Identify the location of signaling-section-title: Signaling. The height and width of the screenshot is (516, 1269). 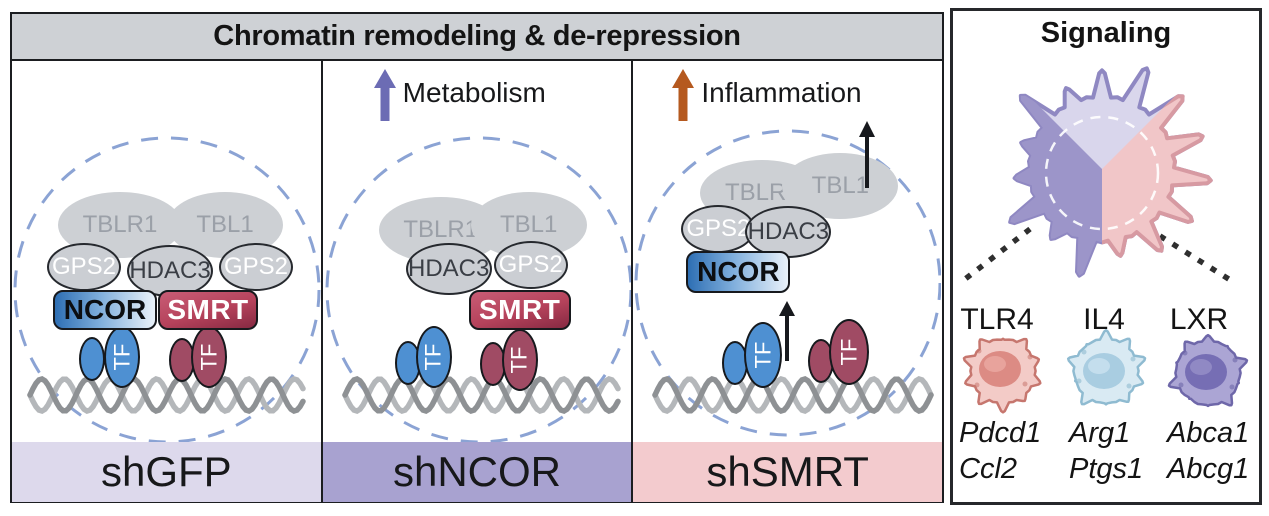
(1106, 33).